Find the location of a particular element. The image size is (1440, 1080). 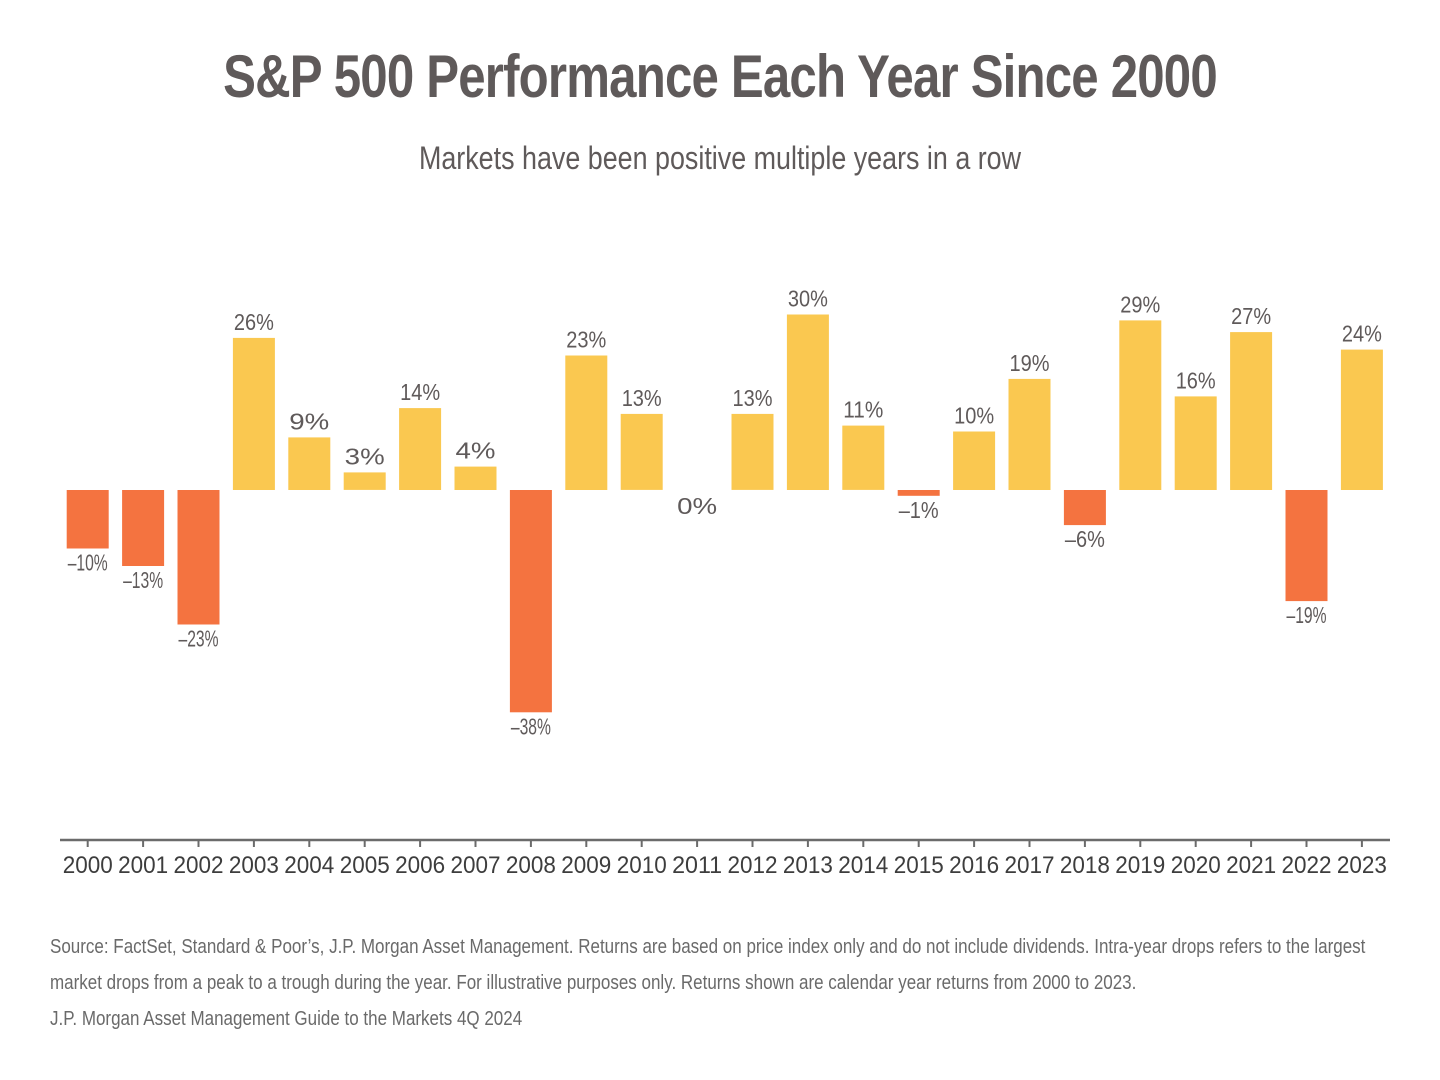

data-label-2023: 24% is located at coordinates (1362, 334).